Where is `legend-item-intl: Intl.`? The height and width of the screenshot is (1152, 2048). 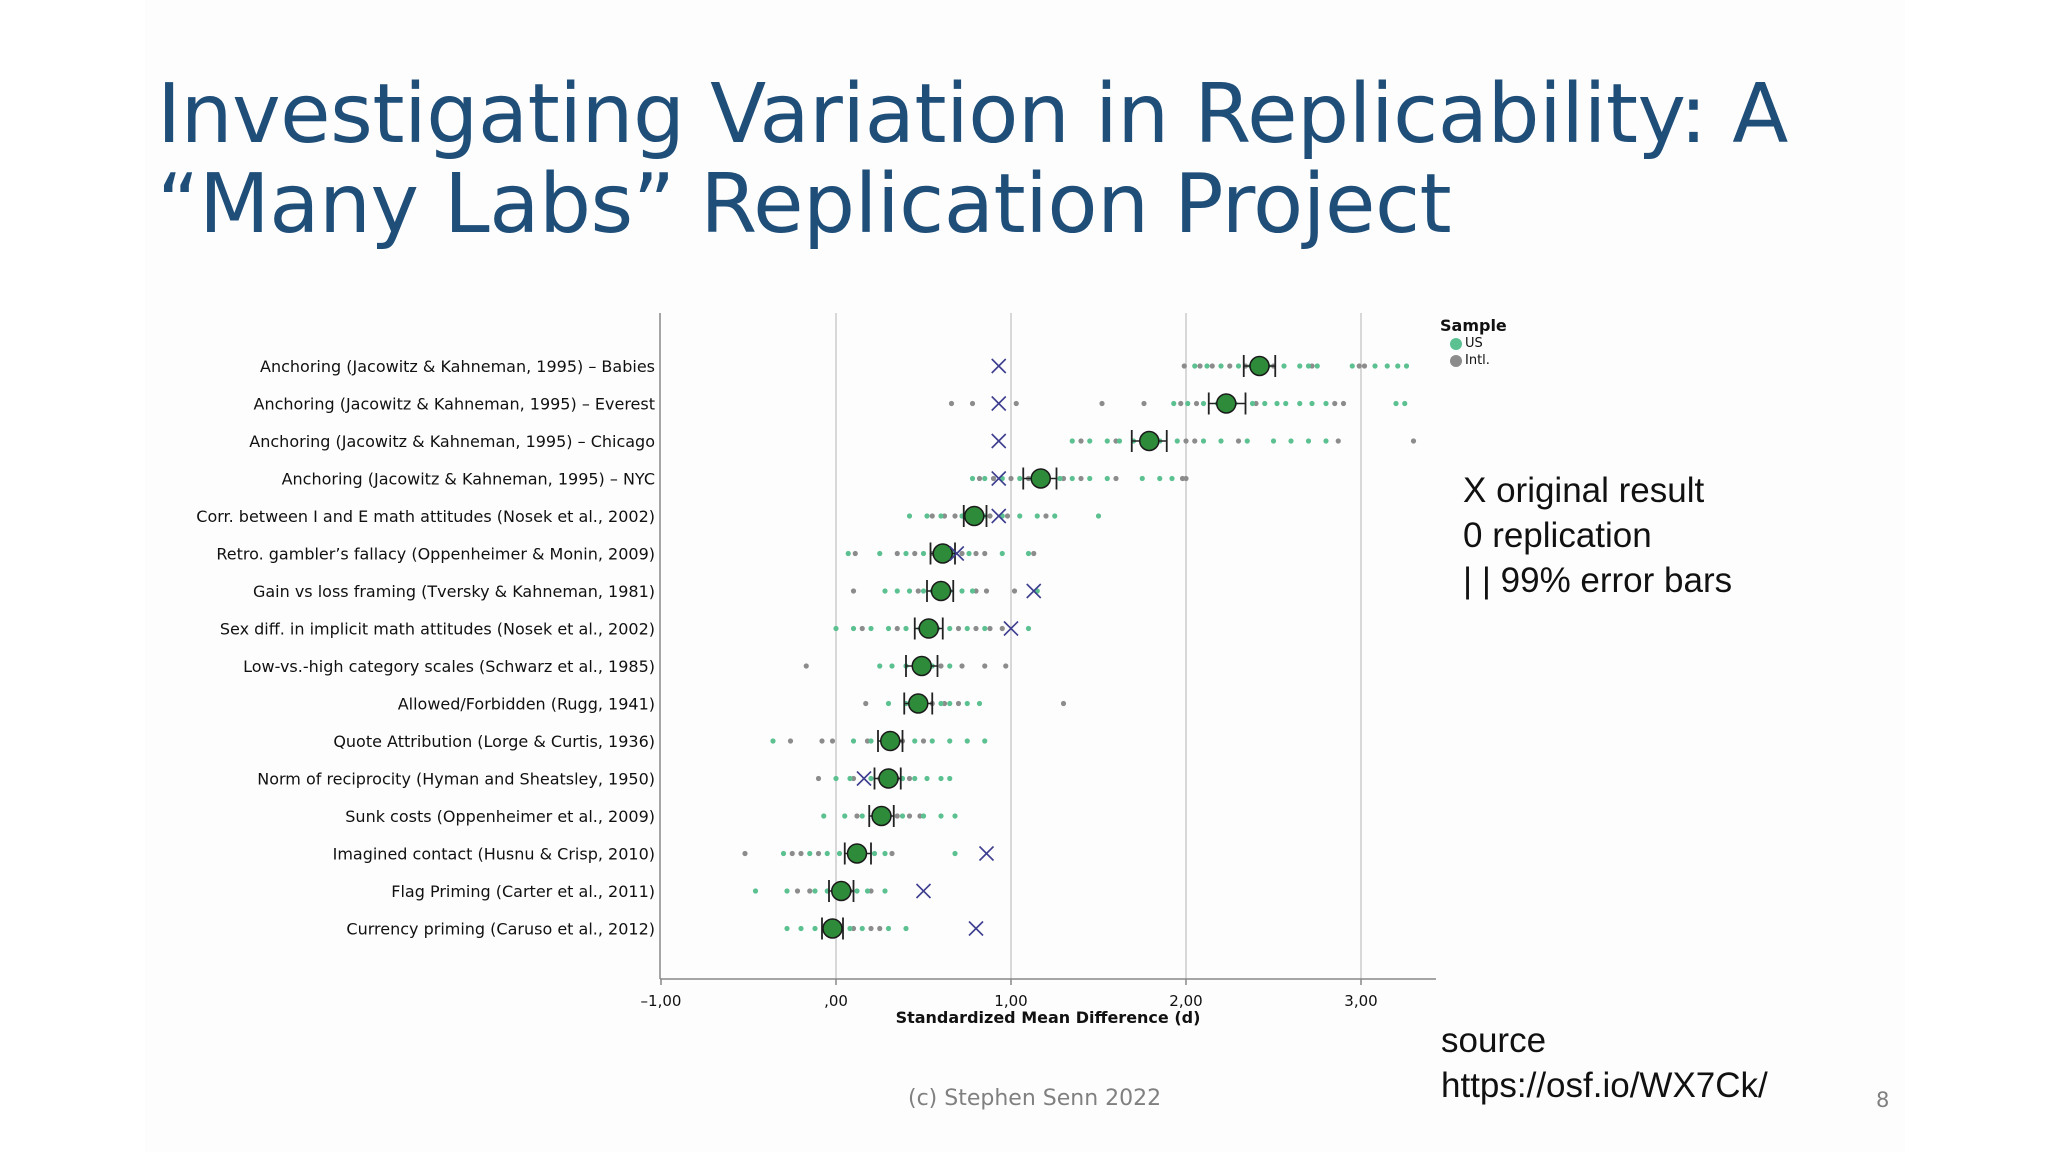
legend-item-intl: Intl. is located at coordinates (1478, 360).